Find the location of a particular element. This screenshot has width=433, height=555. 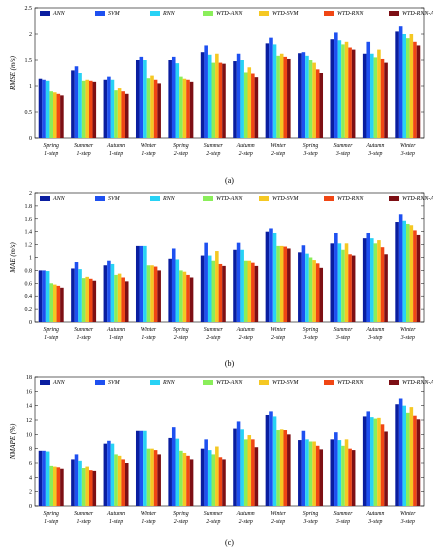

y-tick-label: 2 is located at coordinates (30, 194).